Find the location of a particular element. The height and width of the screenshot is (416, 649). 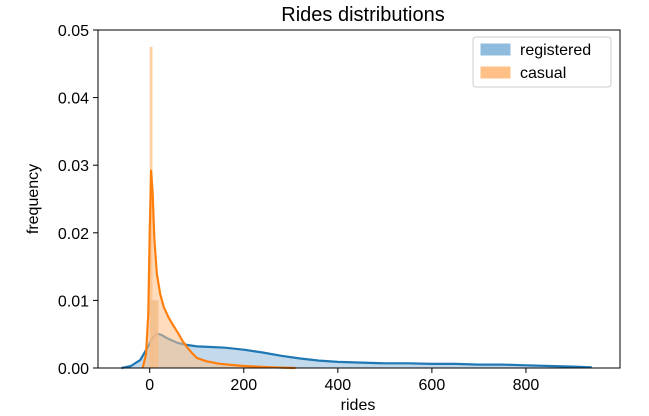

x-tick-label-400: 400 is located at coordinates (337, 385).